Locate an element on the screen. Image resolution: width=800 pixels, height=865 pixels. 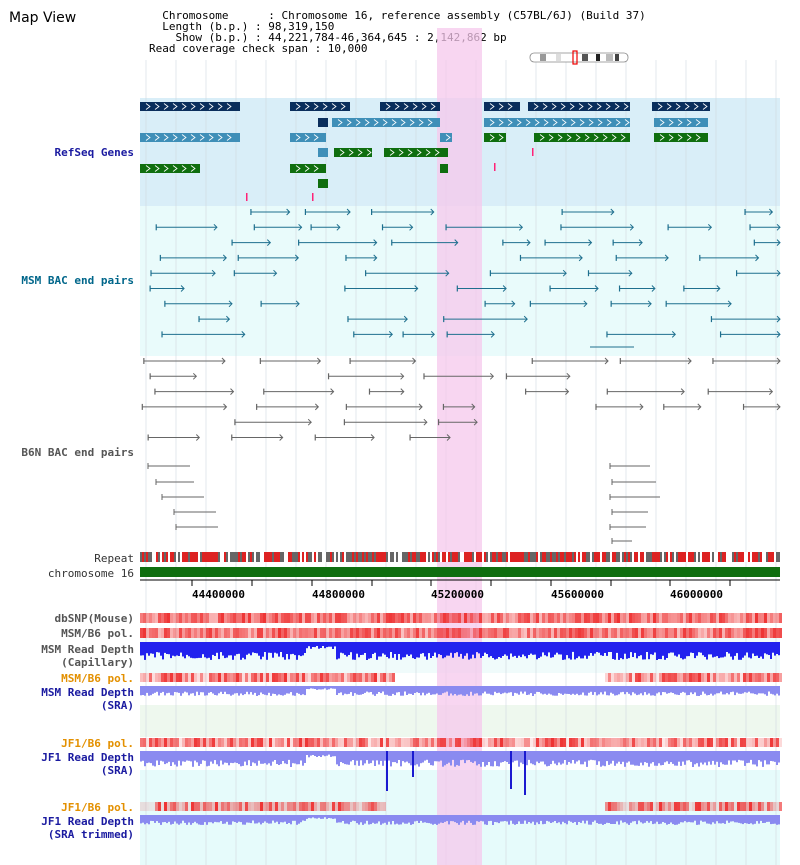
track-label-repeat: Repeat is located at coordinates (114, 558).